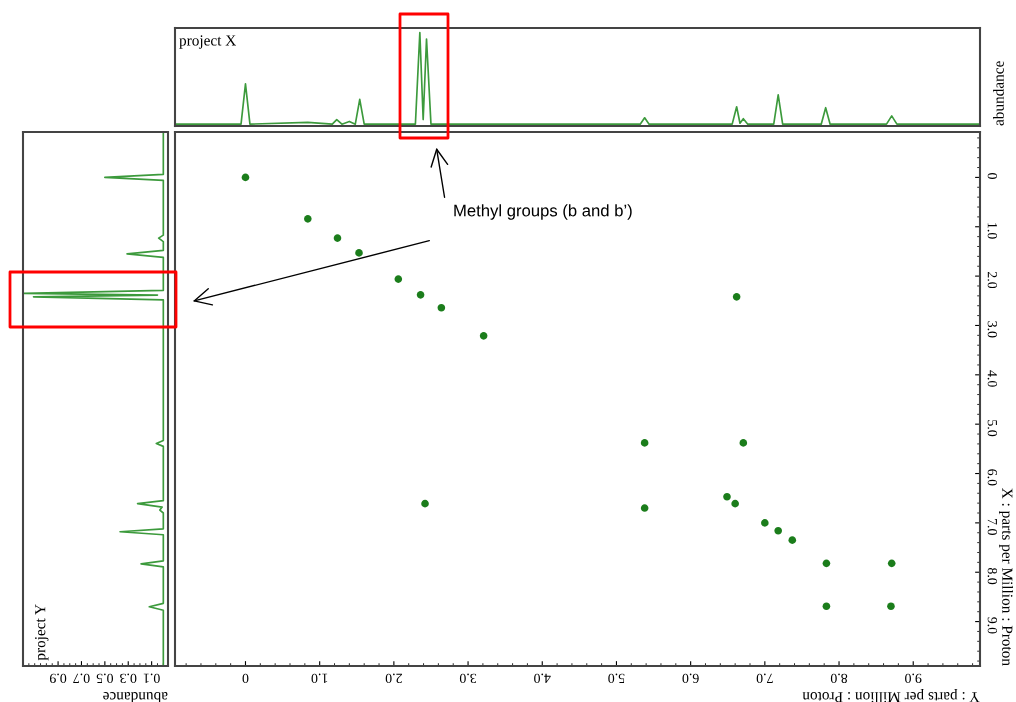  What do you see at coordinates (543, 212) in the screenshot?
I see `annotation: Methyl groups (b and b’)` at bounding box center [543, 212].